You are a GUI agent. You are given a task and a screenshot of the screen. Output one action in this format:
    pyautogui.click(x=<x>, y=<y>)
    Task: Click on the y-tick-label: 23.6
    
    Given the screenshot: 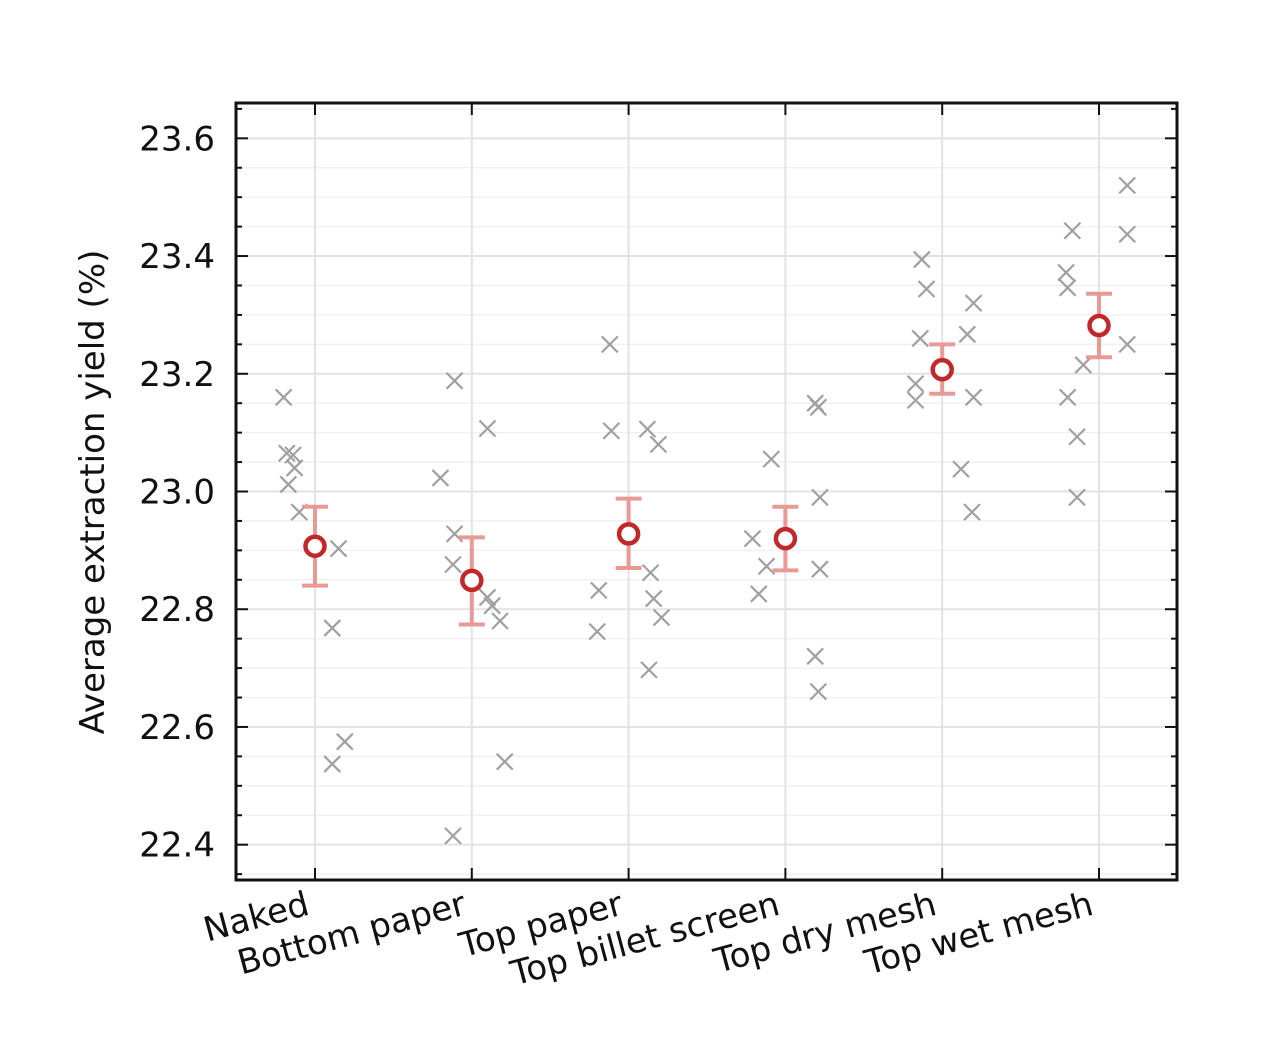 What is the action you would take?
    pyautogui.click(x=177, y=139)
    